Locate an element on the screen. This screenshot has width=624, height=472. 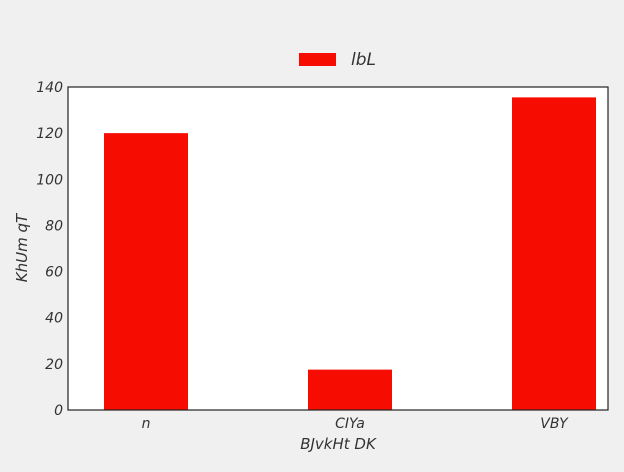
x-tick-label: CIYa is located at coordinates (350, 424).